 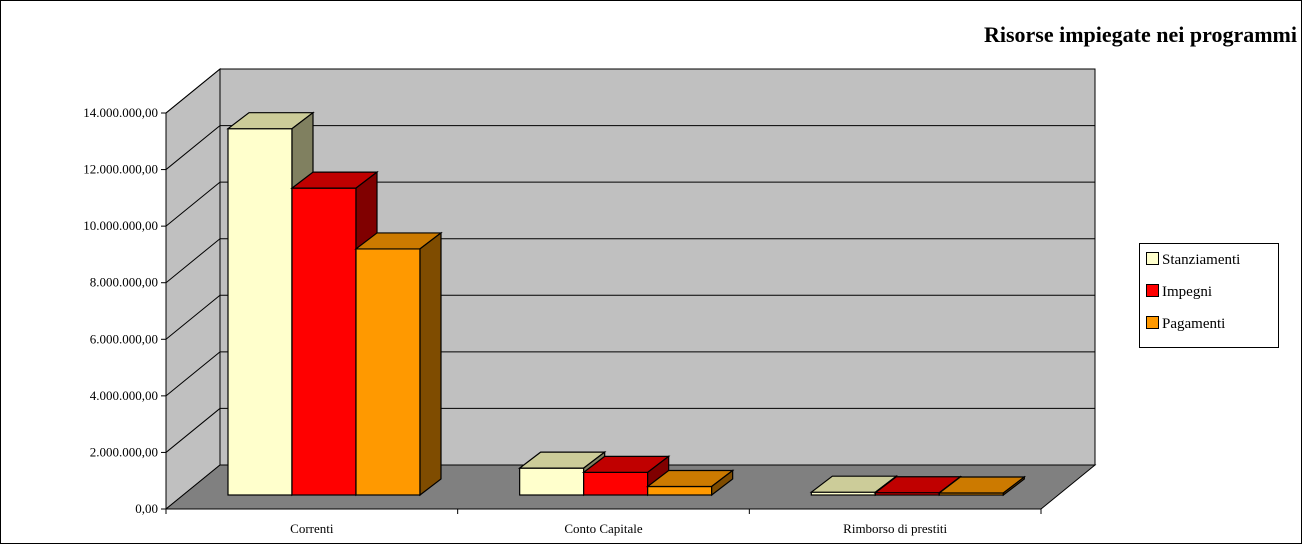 I want to click on chart-title: Risorse impiegate nei programmi, so click(x=1140, y=34).